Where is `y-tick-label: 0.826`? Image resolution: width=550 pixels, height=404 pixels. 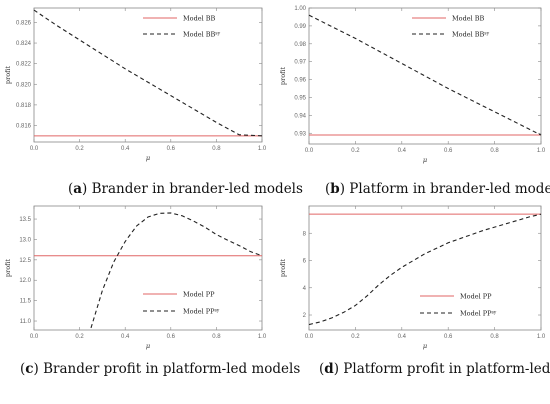
y-tick-label: 0.826 is located at coordinates (24, 23).